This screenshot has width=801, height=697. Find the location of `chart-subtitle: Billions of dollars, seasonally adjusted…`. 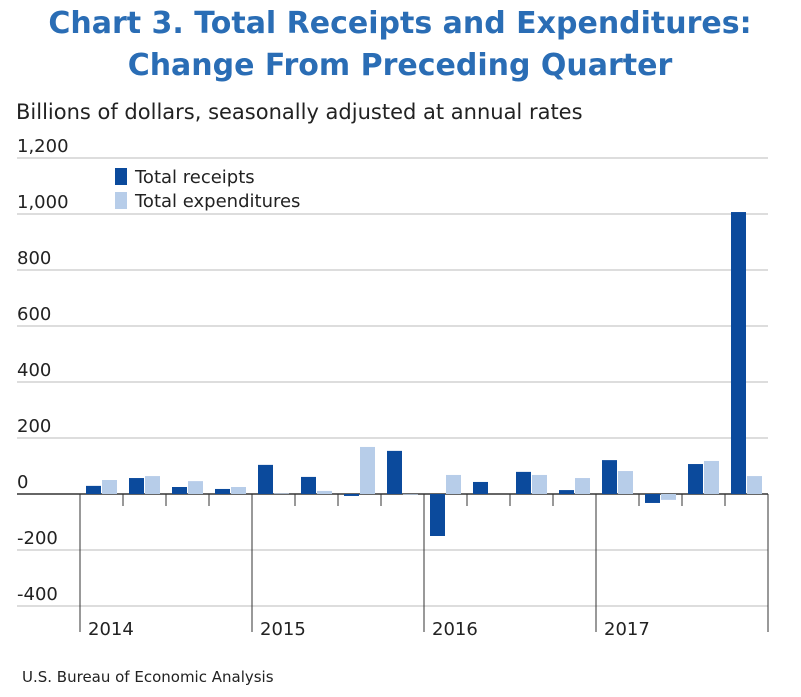

chart-subtitle: Billions of dollars, seasonally adjusted… is located at coordinates (299, 112).